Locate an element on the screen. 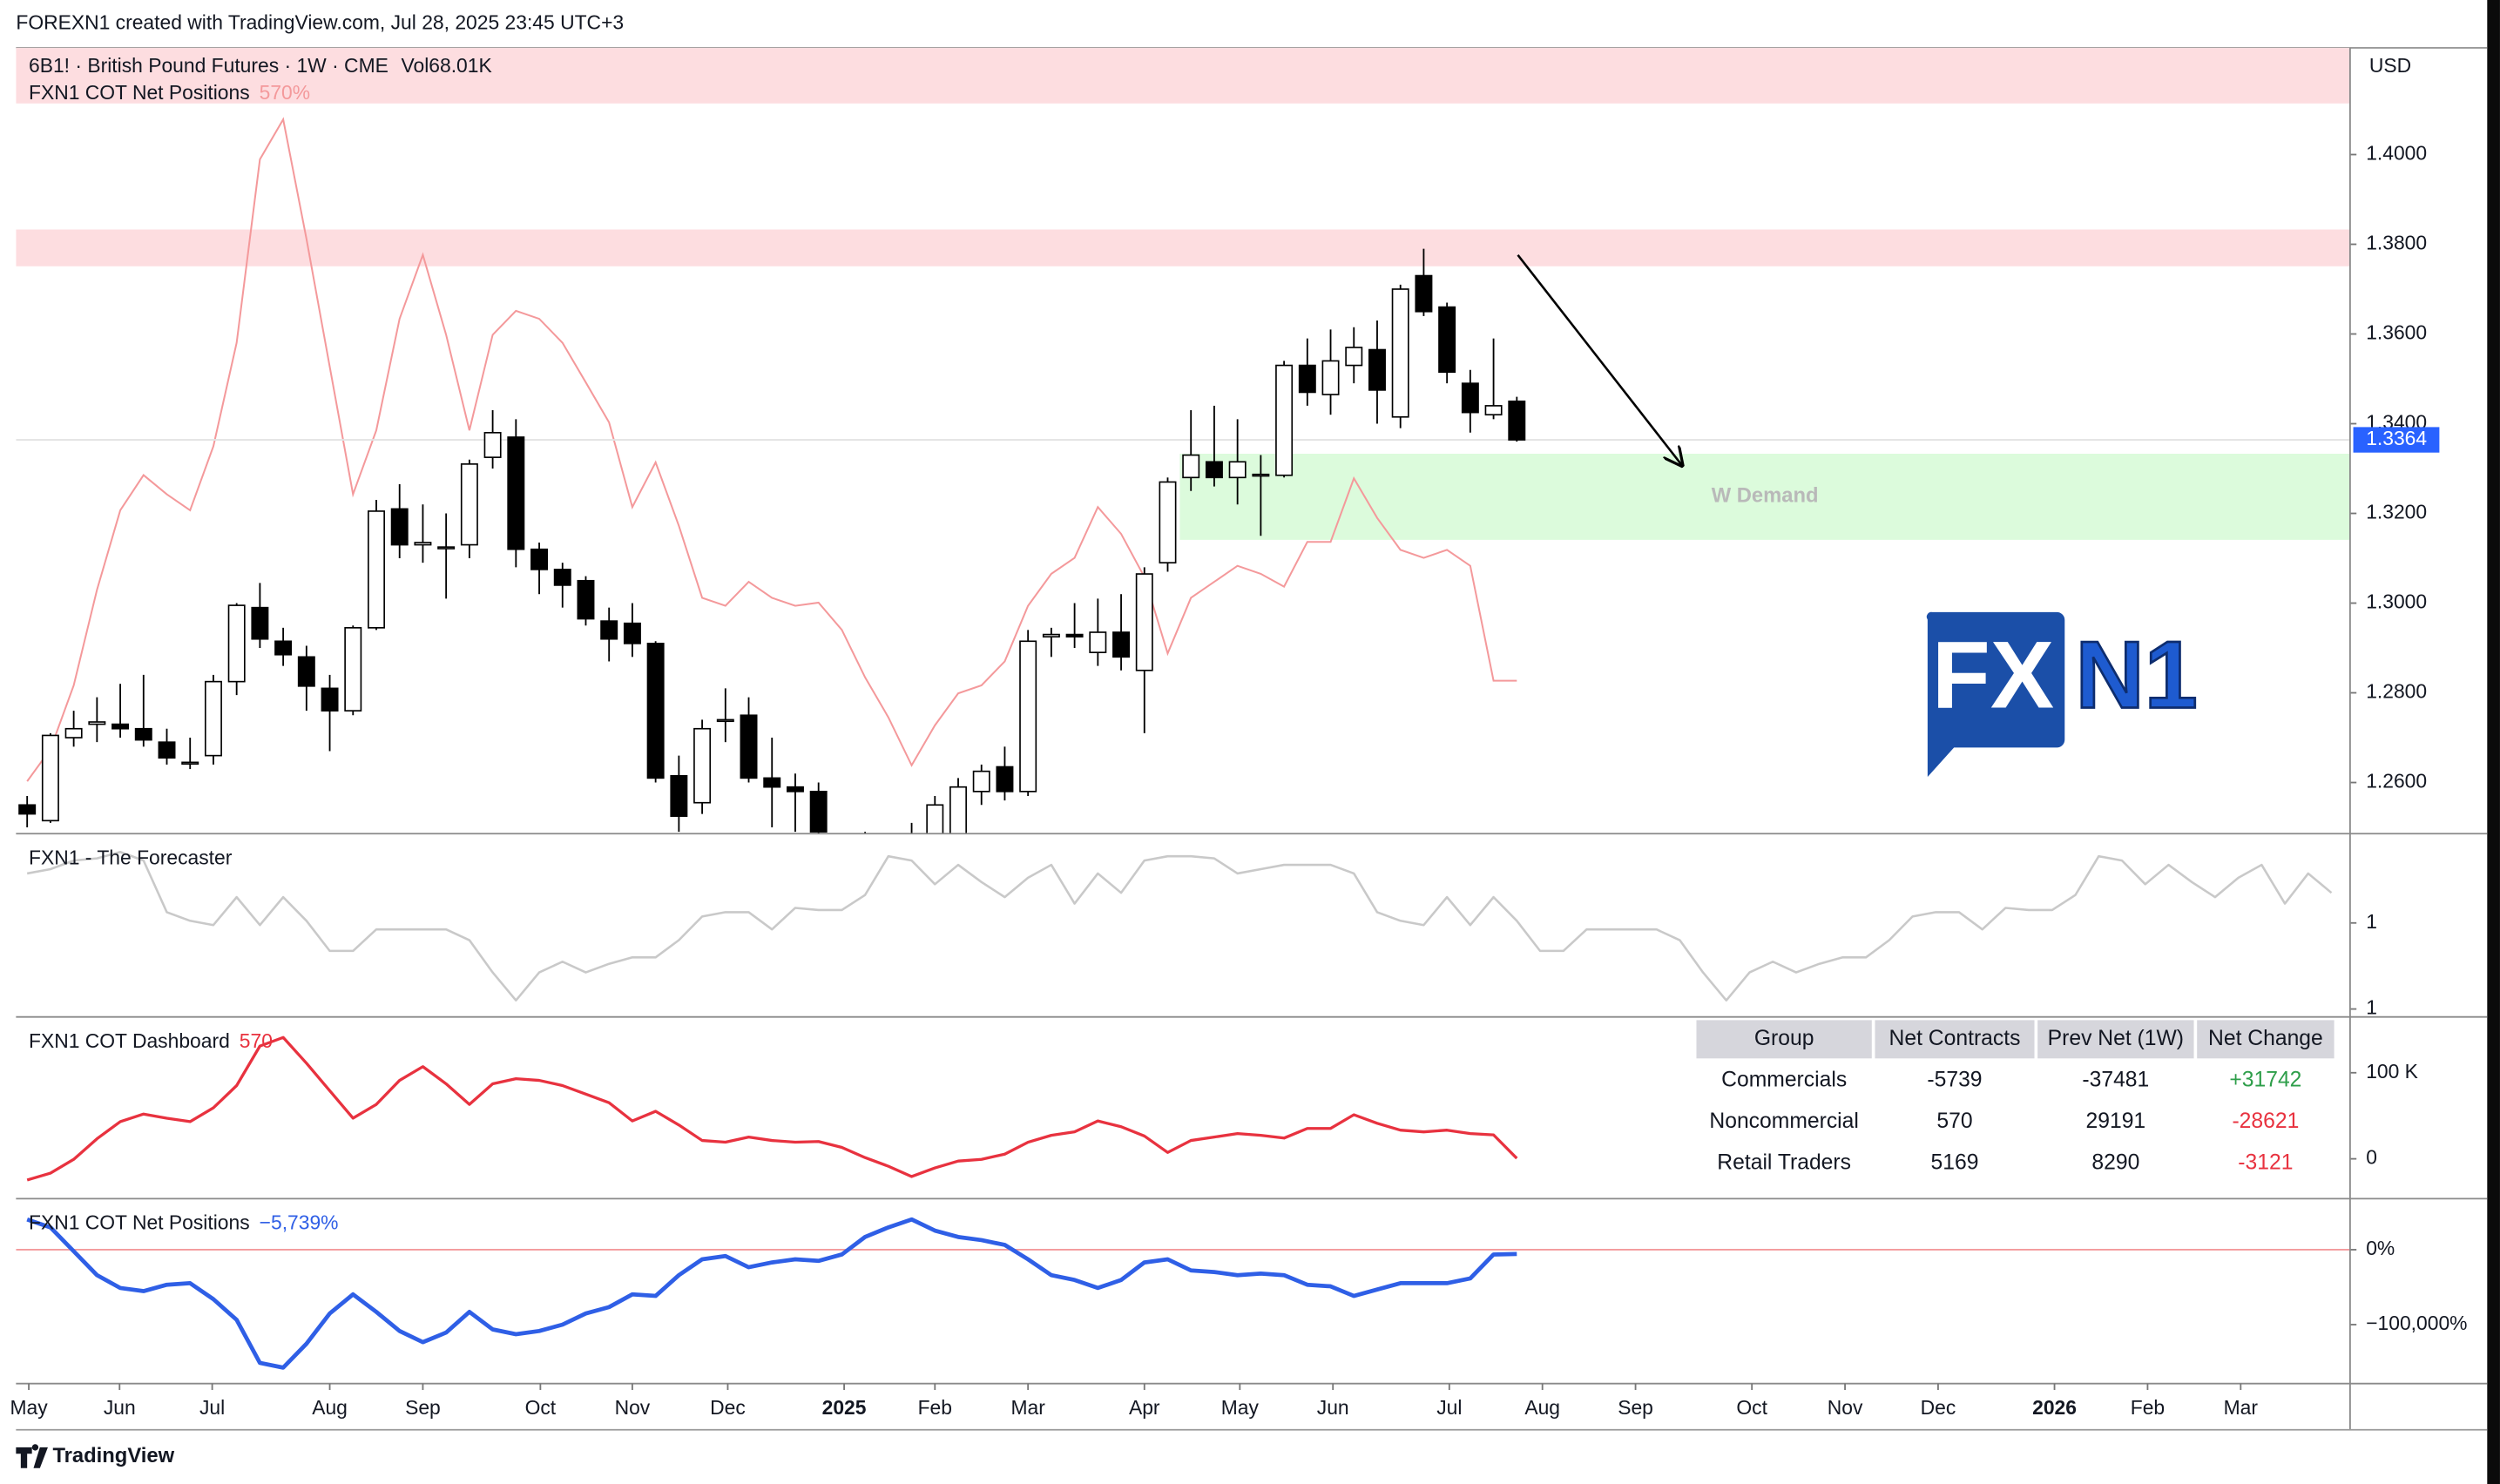  frame-edge is located at coordinates (2493, 742).